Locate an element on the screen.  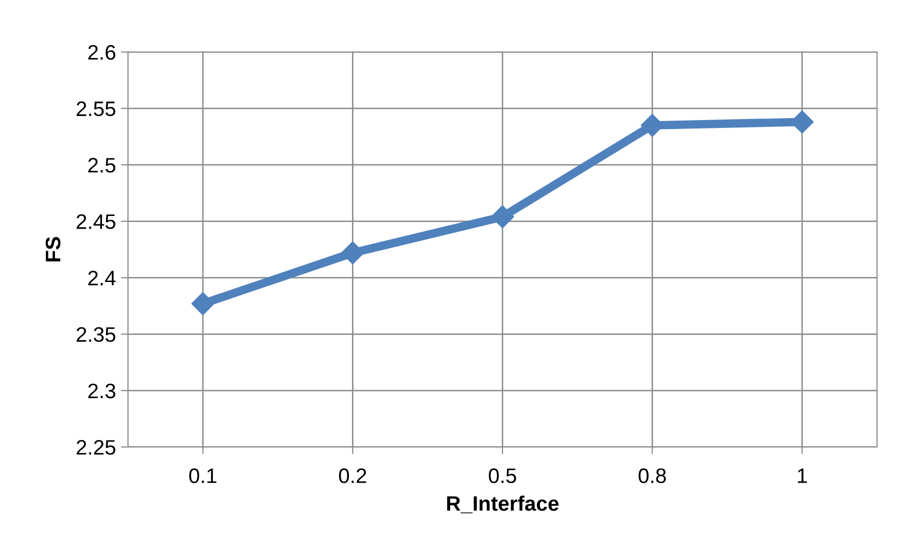
x-tick-label: 0.1 is located at coordinates (202, 476).